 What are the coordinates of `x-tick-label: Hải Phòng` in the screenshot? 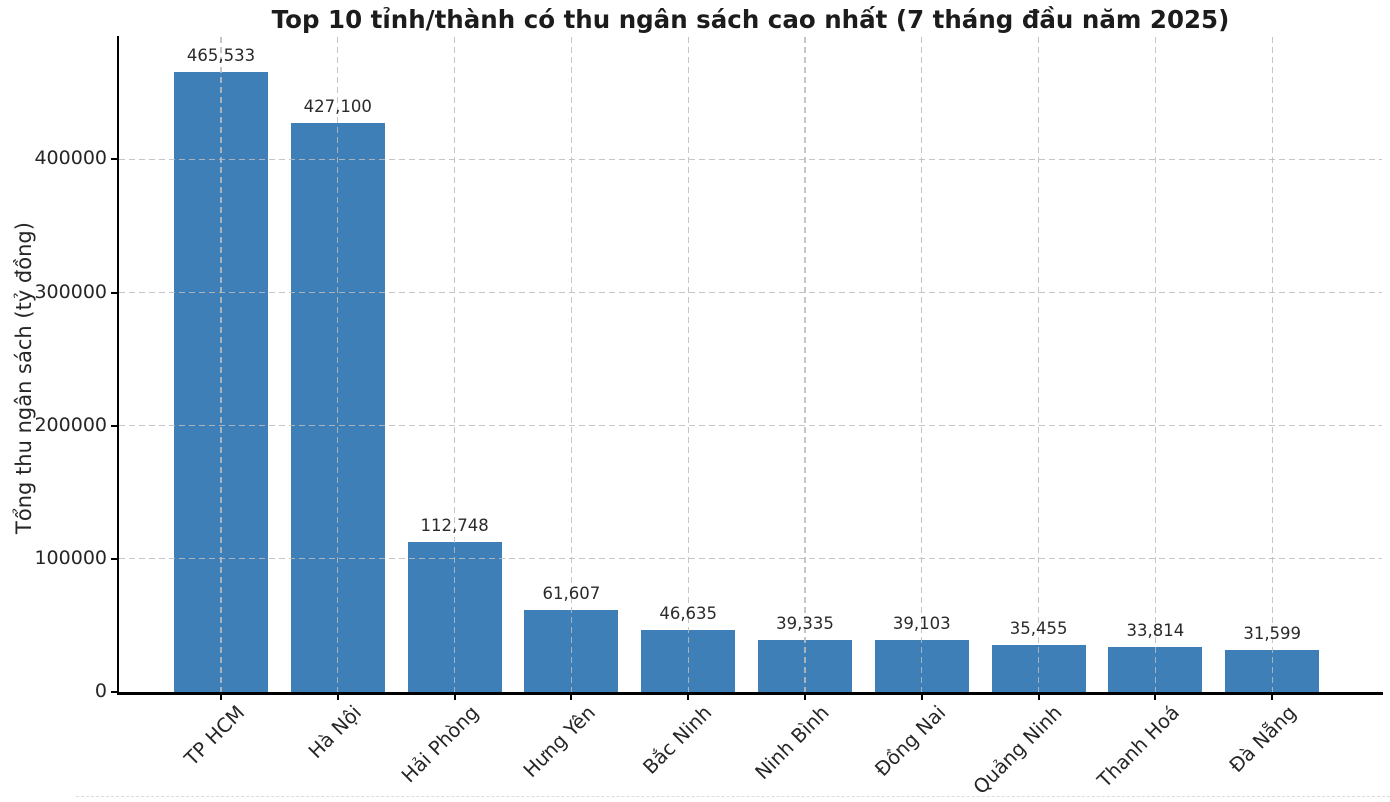 It's located at (439, 744).